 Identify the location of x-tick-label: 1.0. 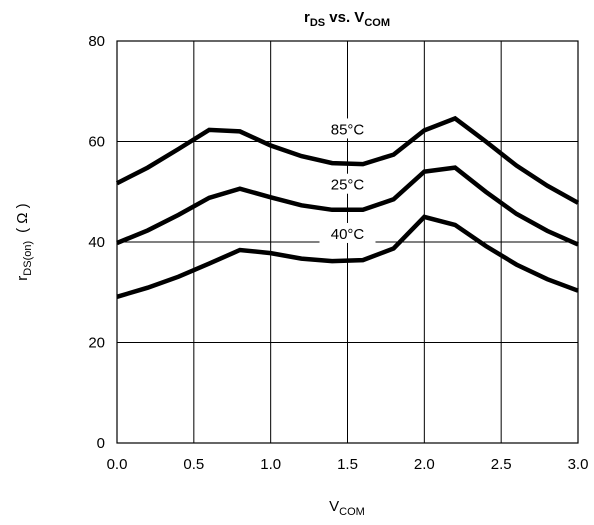
(270, 464).